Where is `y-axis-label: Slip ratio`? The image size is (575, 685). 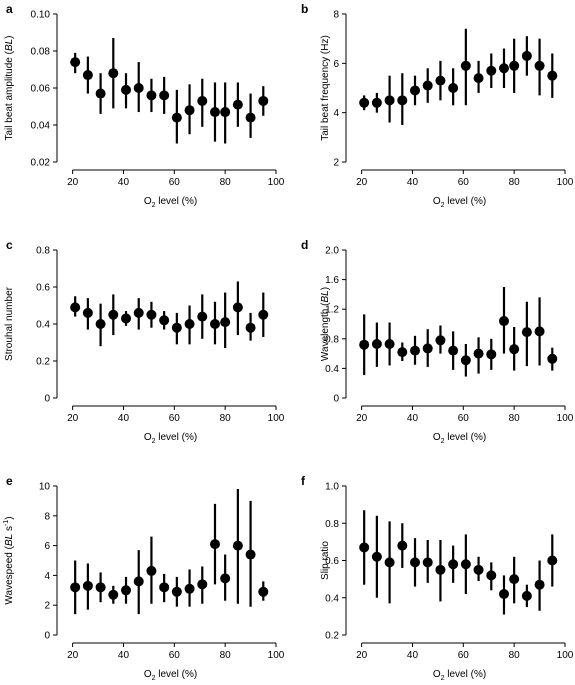 y-axis-label: Slip ratio is located at coordinates (325, 560).